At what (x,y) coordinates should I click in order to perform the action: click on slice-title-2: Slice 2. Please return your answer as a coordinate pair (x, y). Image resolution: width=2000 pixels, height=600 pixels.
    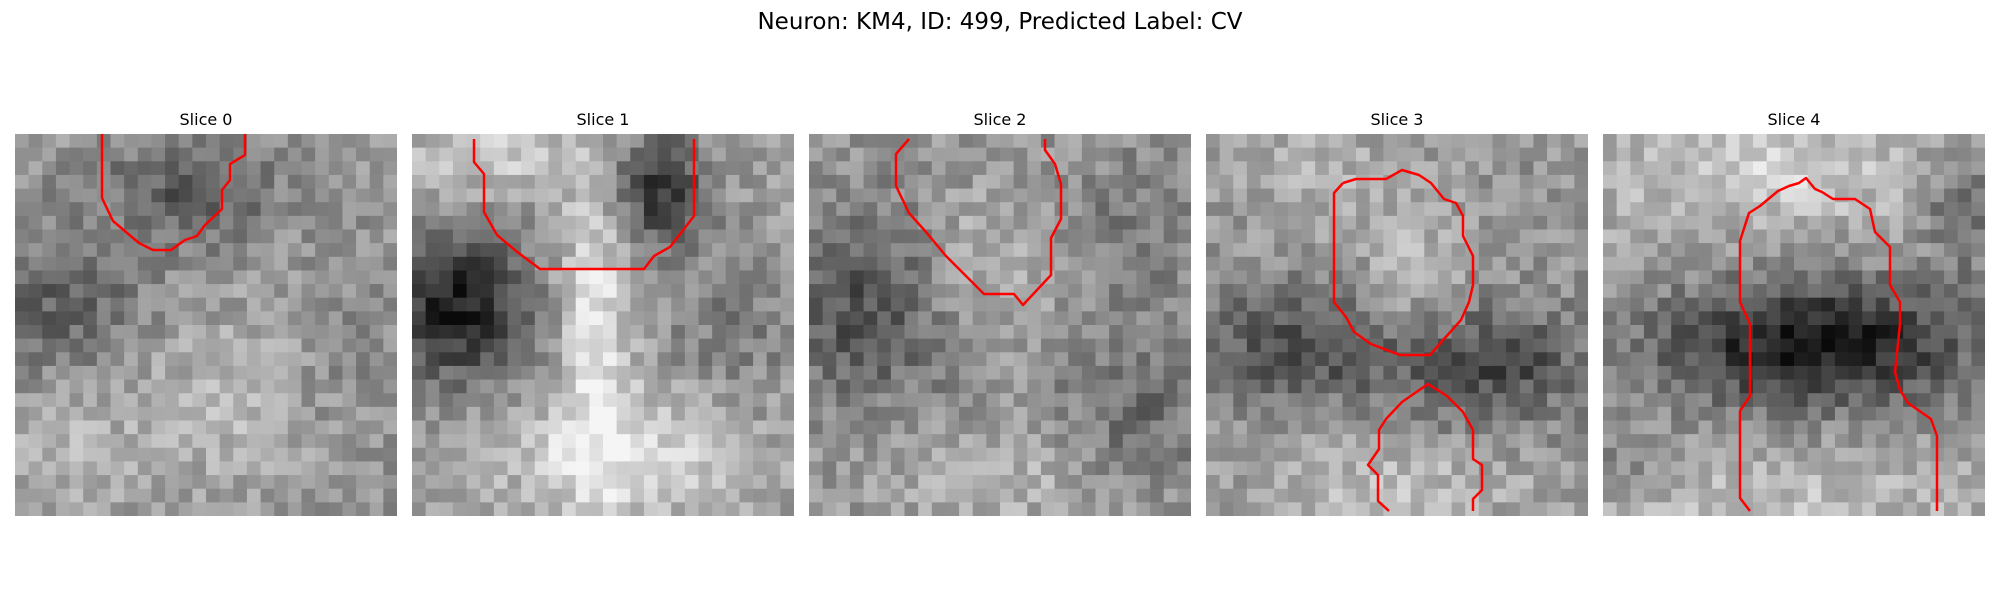
    Looking at the image, I should click on (1000, 119).